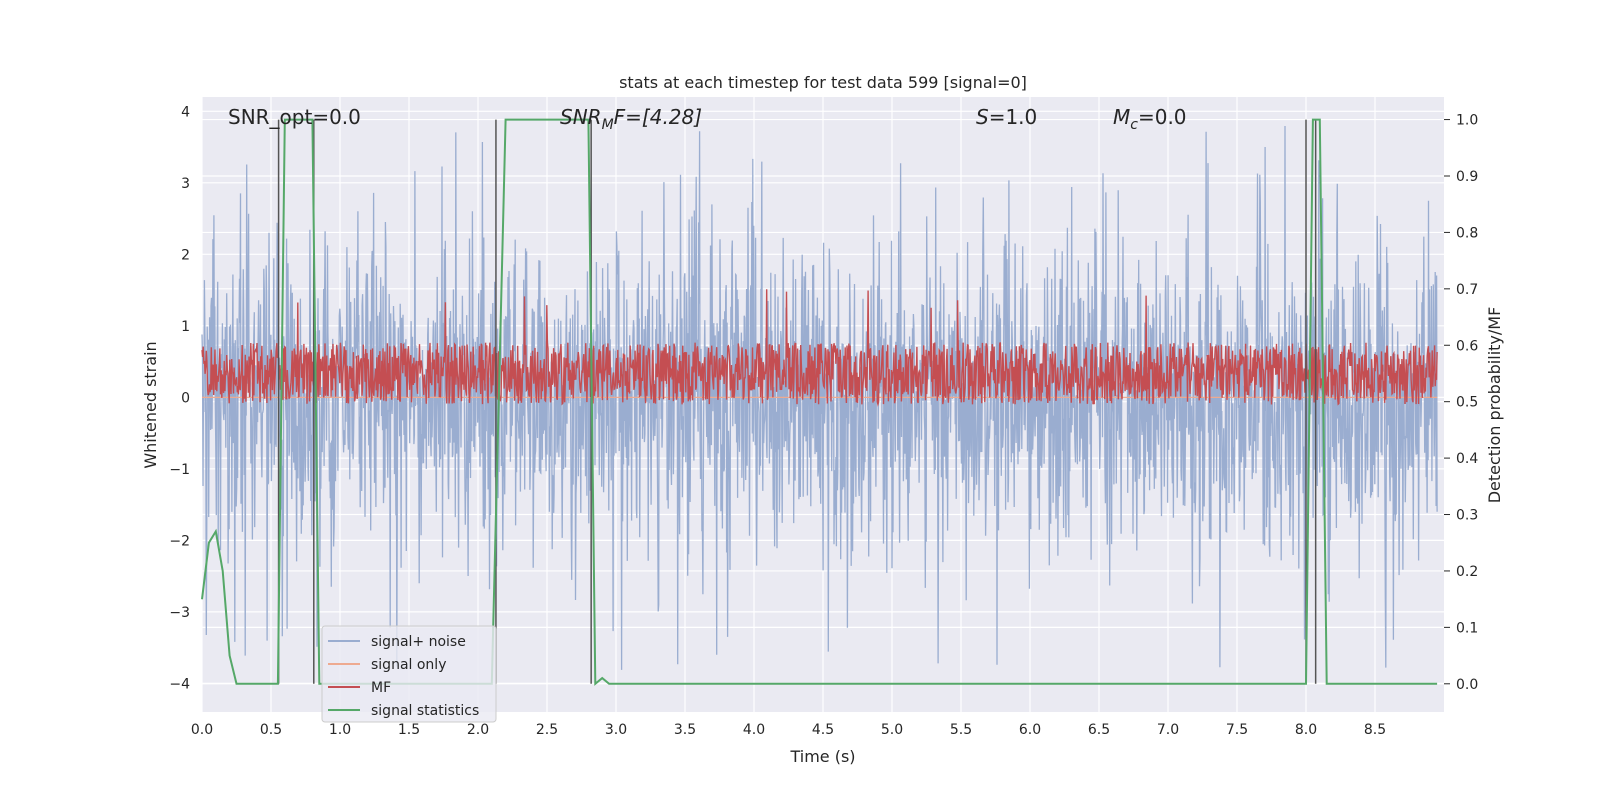  I want to click on x-tick-label: 6.0, so click(1030, 730).